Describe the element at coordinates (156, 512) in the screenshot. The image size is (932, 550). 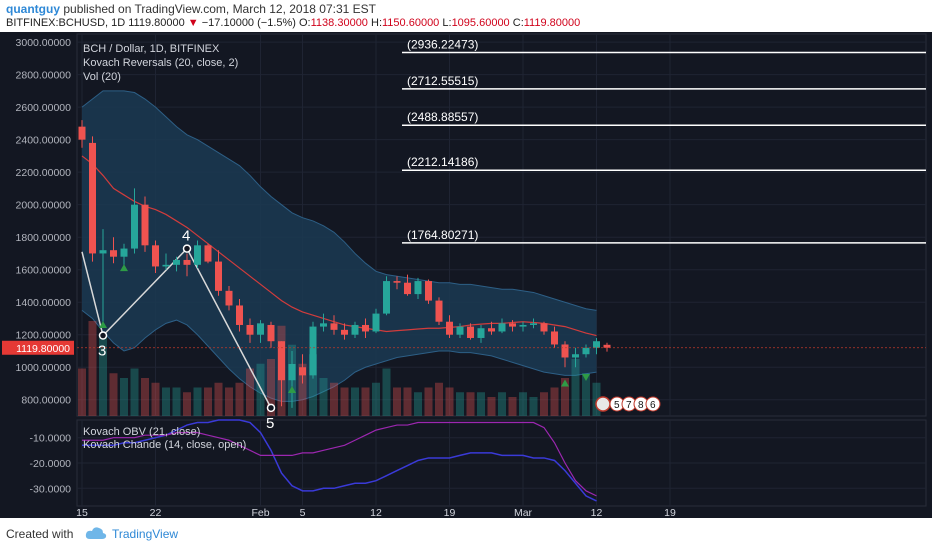
I see `date-tick-label: 22` at that location.